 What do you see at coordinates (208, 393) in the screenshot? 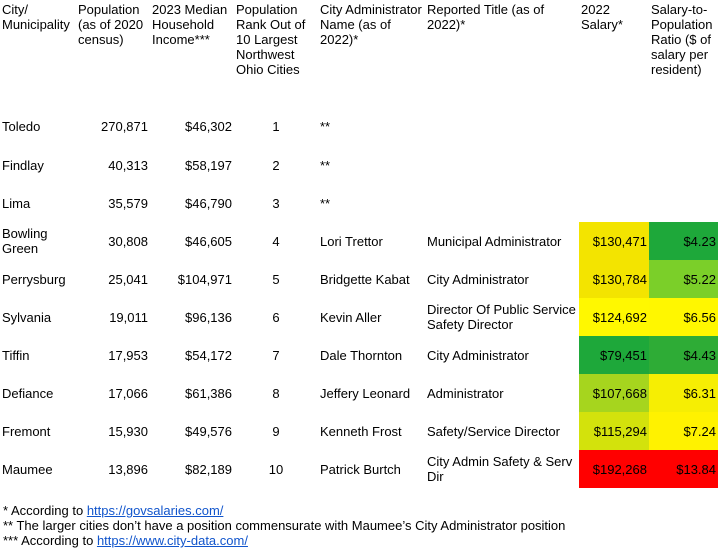
I see `cell-income: $61,386` at bounding box center [208, 393].